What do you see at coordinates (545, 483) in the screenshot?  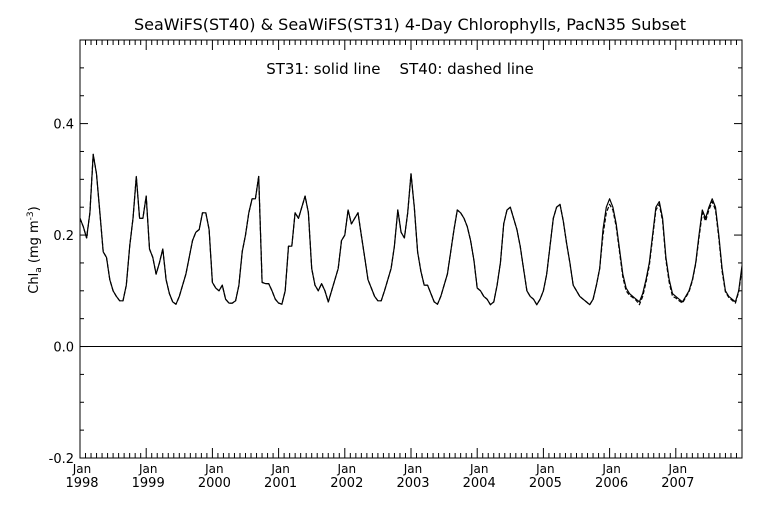 I see `x-tick-year-label: 2005` at bounding box center [545, 483].